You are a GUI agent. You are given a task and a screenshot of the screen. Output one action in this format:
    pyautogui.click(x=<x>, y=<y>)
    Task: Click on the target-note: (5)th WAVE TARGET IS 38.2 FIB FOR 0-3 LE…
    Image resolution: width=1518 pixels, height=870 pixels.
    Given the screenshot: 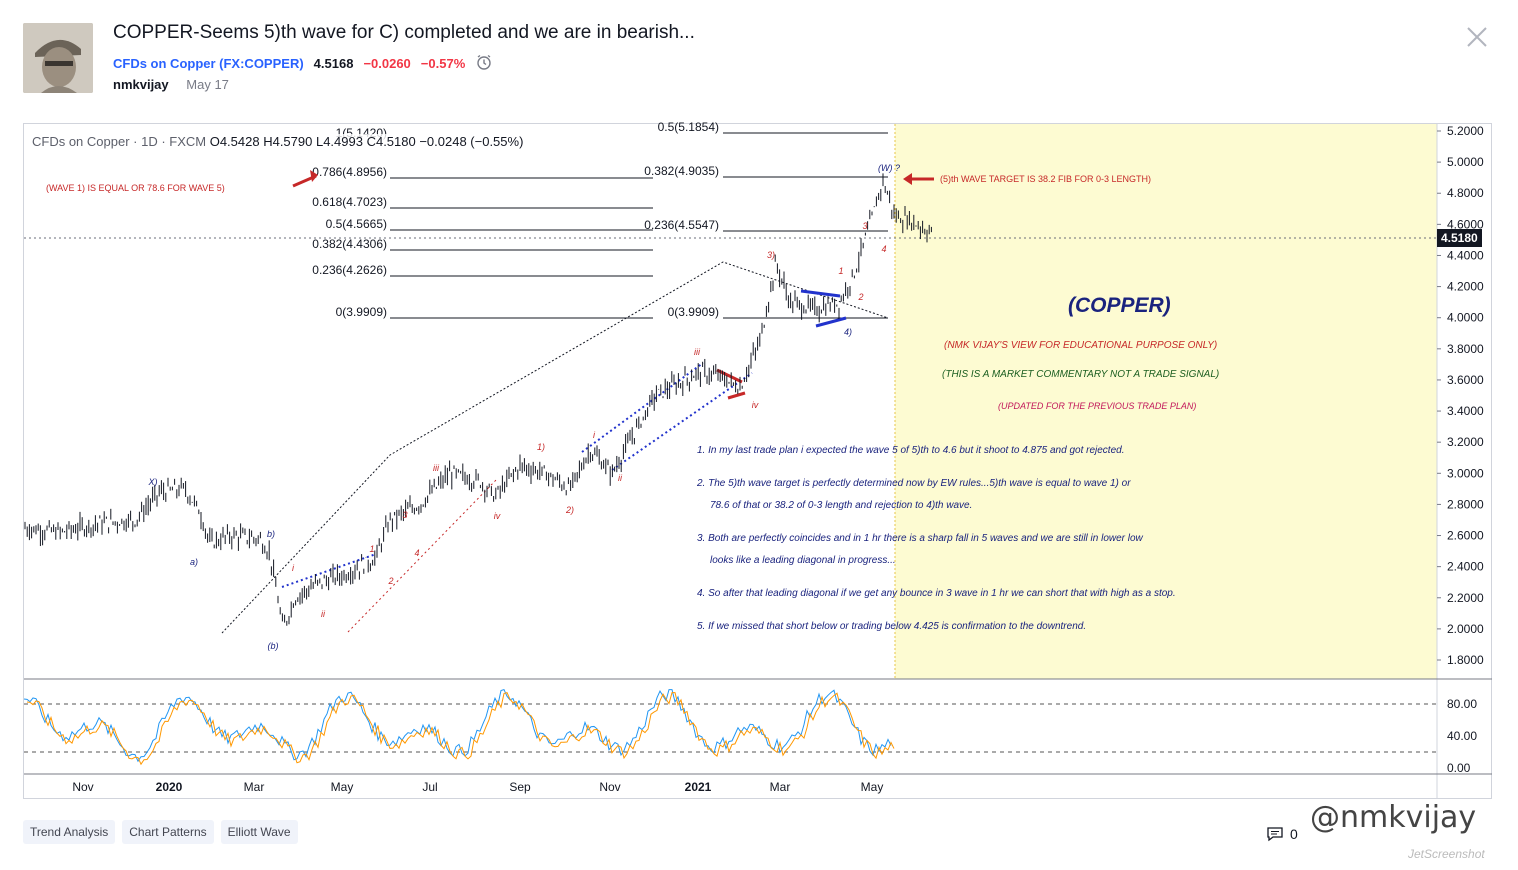 What is the action you would take?
    pyautogui.click(x=1046, y=179)
    